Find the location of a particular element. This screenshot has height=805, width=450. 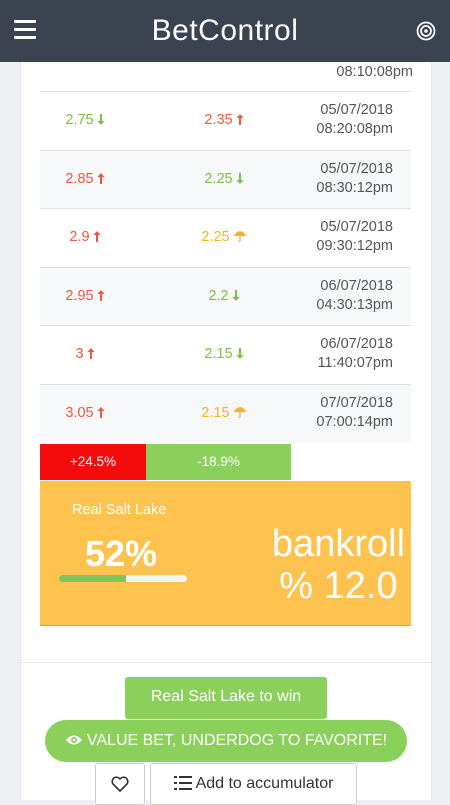

odds-date: 07/07/2018 is located at coordinates (356, 402).